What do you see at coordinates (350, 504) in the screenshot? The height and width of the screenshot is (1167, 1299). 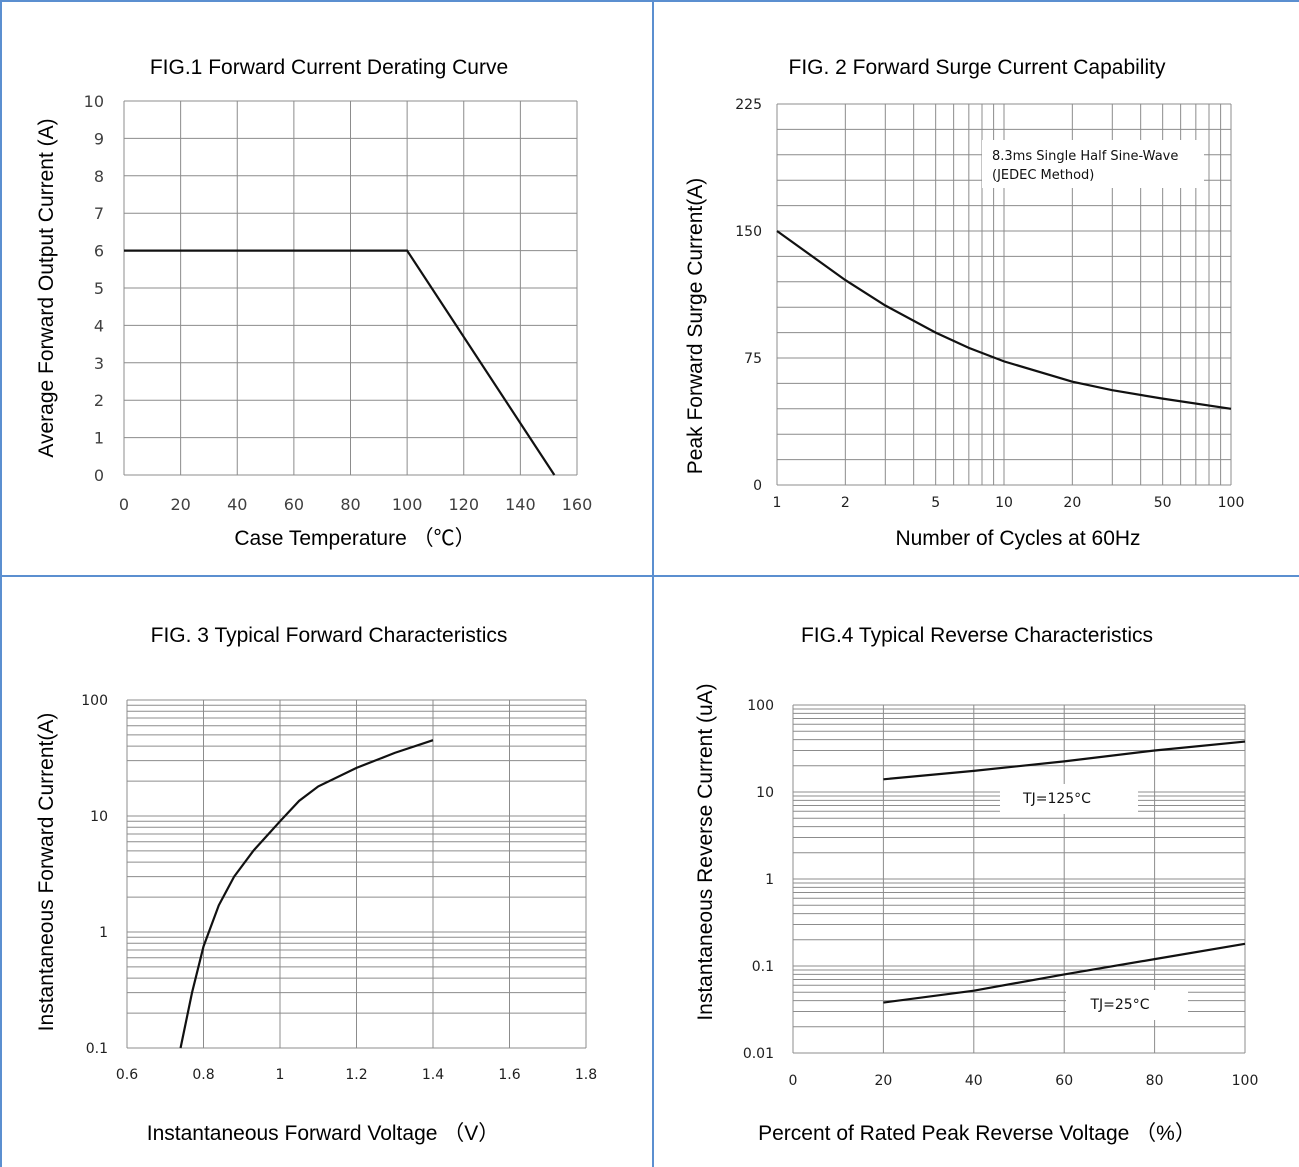 I see `fig1-xtick: 80` at bounding box center [350, 504].